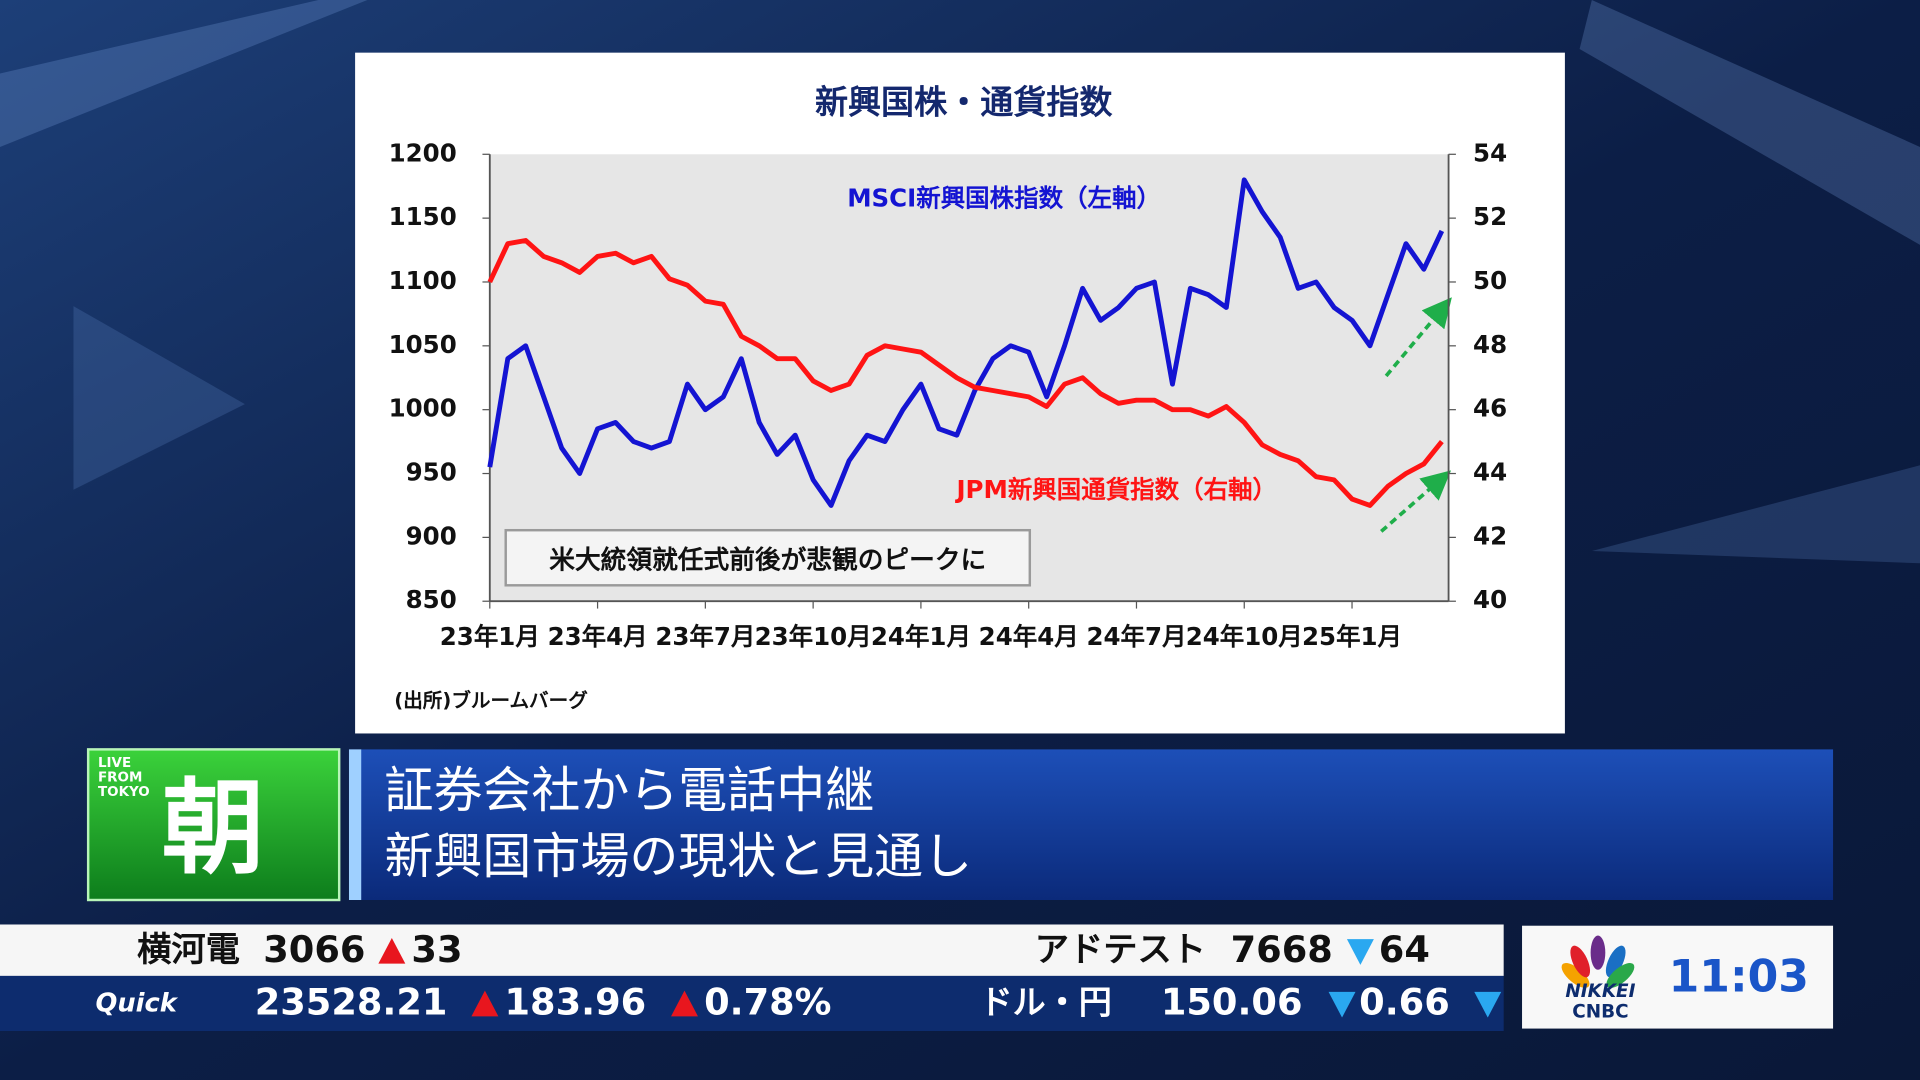  Describe the element at coordinates (629, 790) in the screenshot. I see `headline: 証券会社から電話中継` at that location.